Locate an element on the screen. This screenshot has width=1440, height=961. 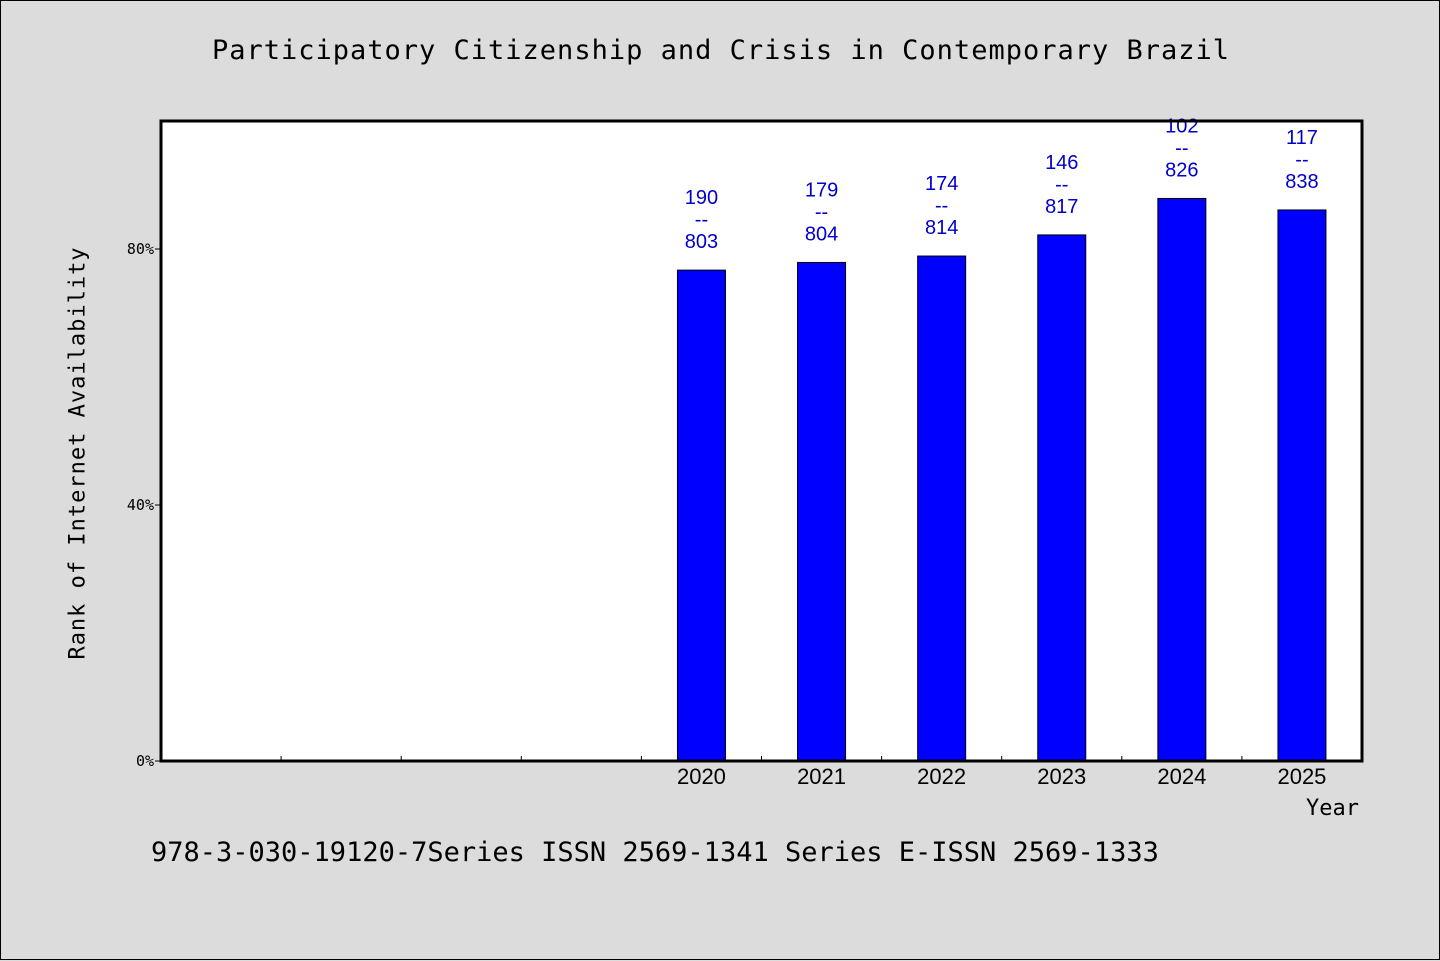
x-tick-label: 2025 is located at coordinates (1301, 776).